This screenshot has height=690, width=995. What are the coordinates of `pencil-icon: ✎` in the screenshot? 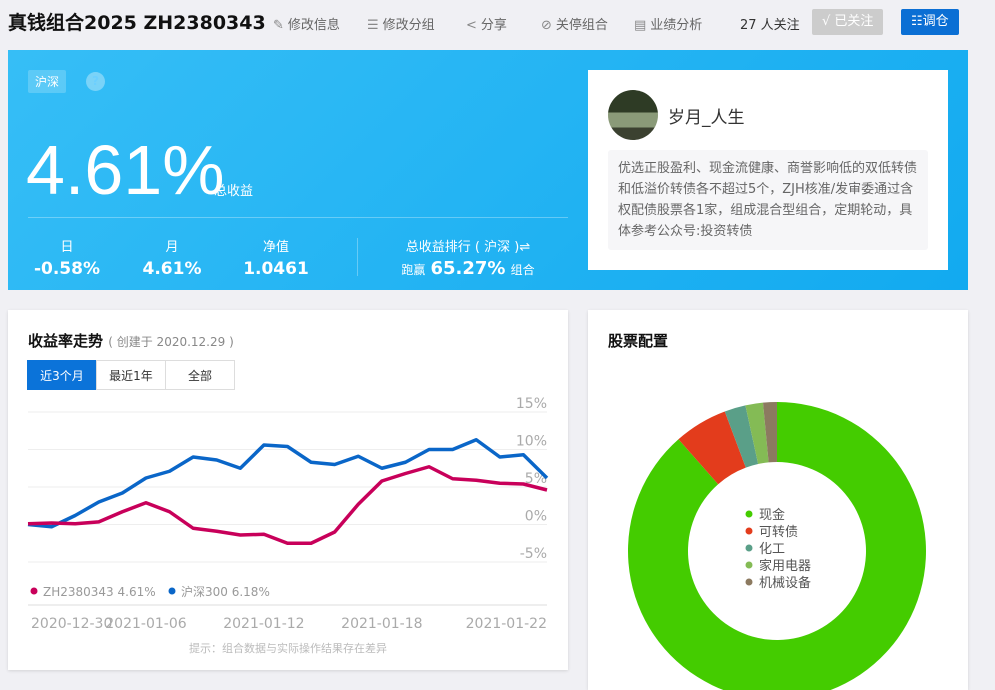 It's located at (278, 25).